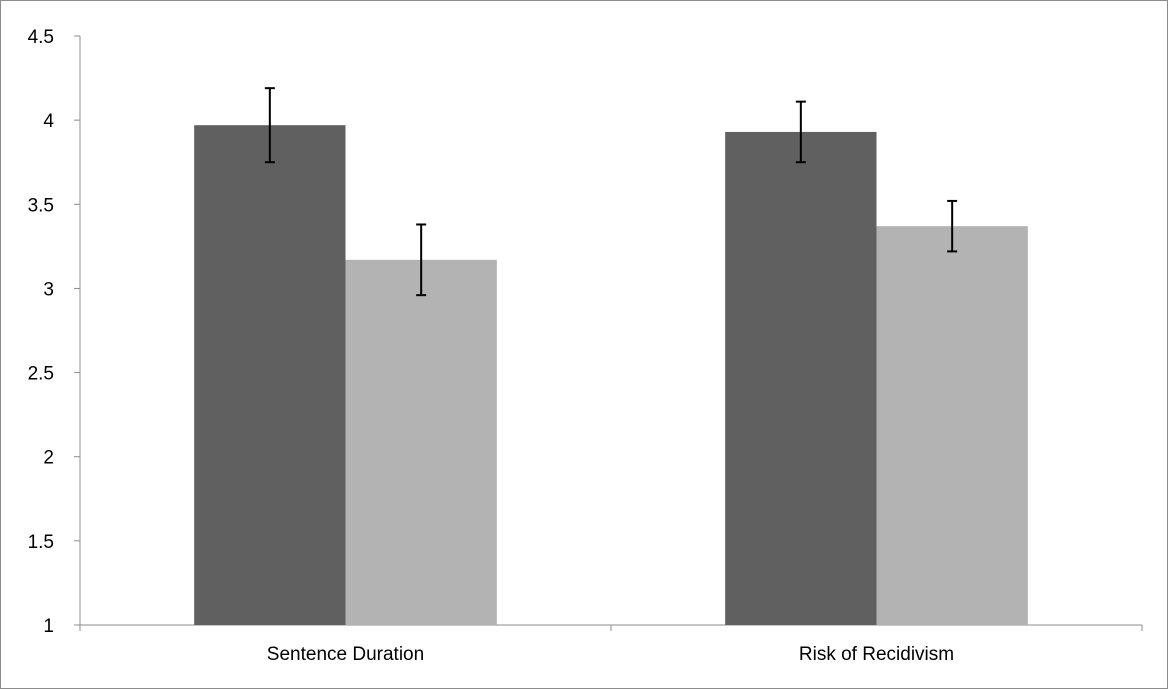 This screenshot has width=1168, height=689. Describe the element at coordinates (41, 542) in the screenshot. I see `y-tick-label: 1.5` at that location.